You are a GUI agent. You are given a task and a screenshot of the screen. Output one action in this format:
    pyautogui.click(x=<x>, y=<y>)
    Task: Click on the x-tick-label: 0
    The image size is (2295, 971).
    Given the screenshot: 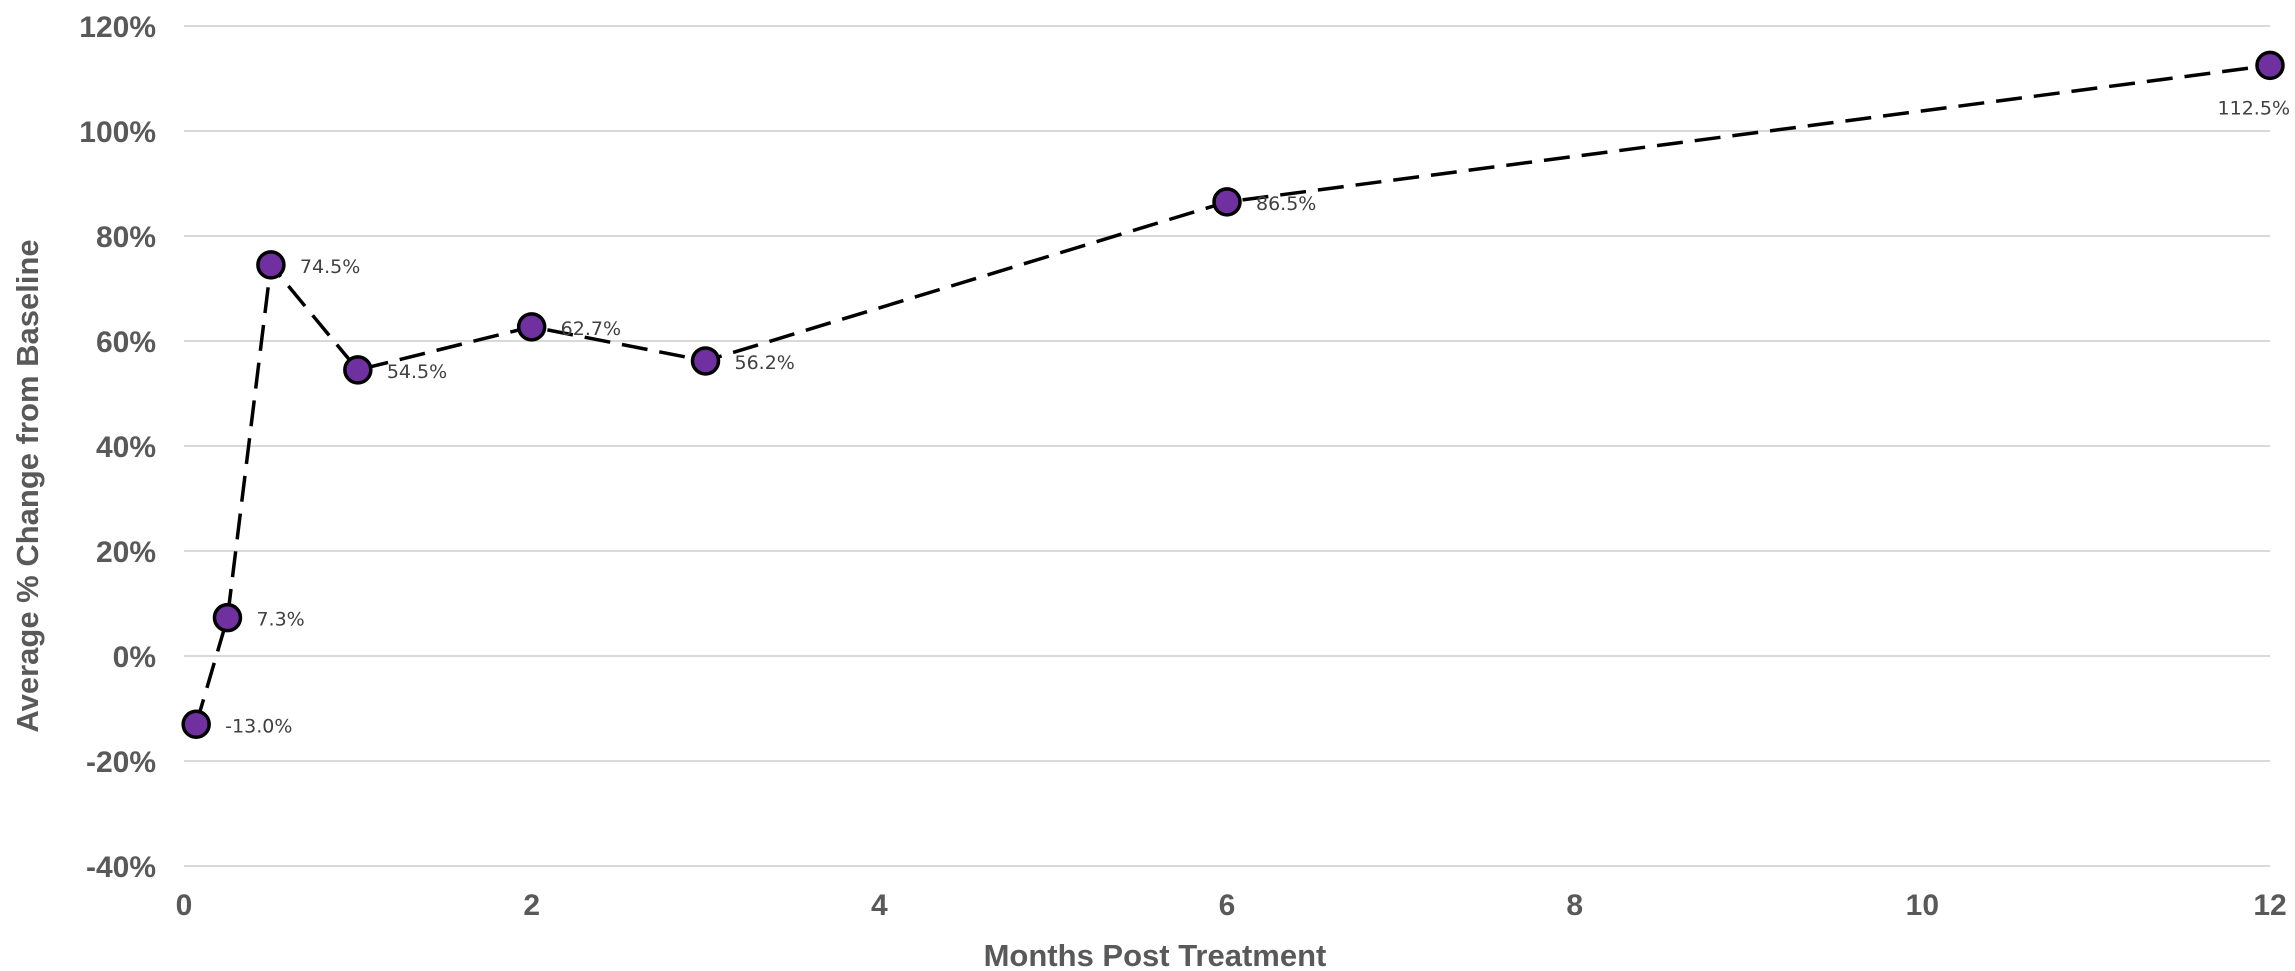 What is the action you would take?
    pyautogui.click(x=184, y=905)
    